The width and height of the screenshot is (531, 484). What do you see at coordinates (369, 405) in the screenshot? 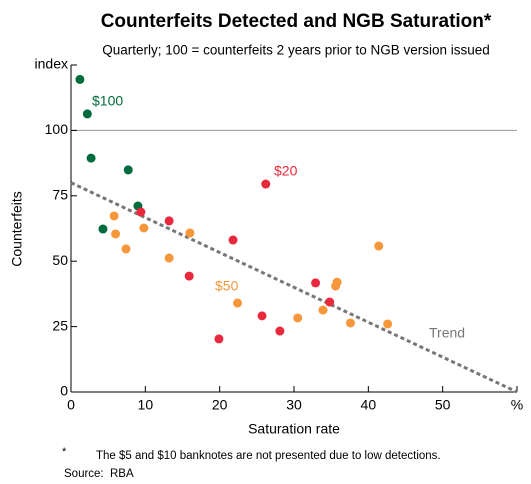
I see `x-tick-label: 40` at bounding box center [369, 405].